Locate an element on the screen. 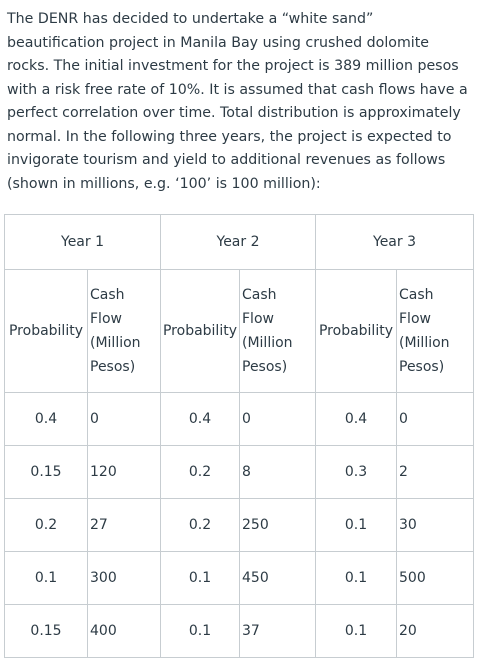  cash-flow-cell: 20 is located at coordinates (435, 631).